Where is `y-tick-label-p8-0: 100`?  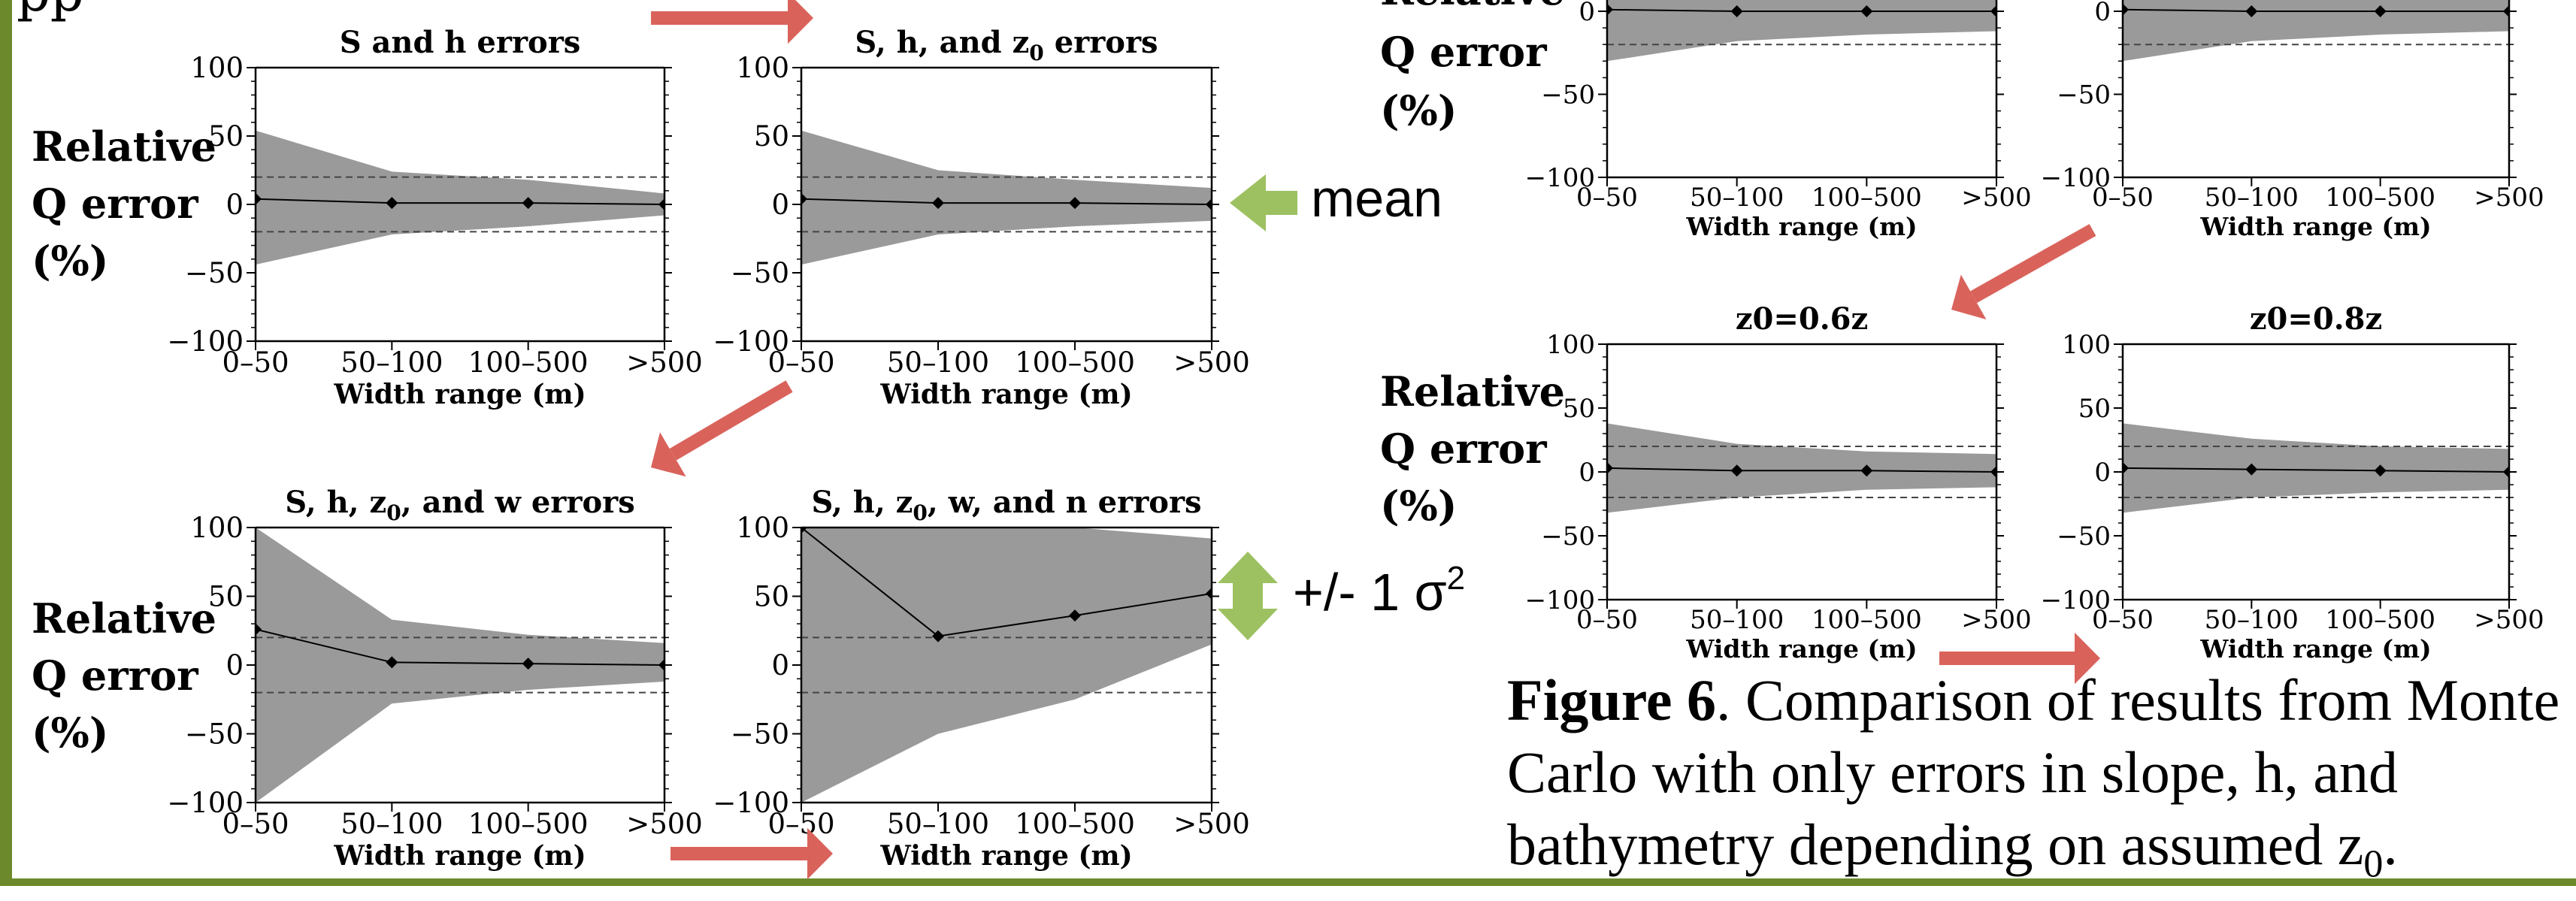 y-tick-label-p8-0: 100 is located at coordinates (2086, 345).